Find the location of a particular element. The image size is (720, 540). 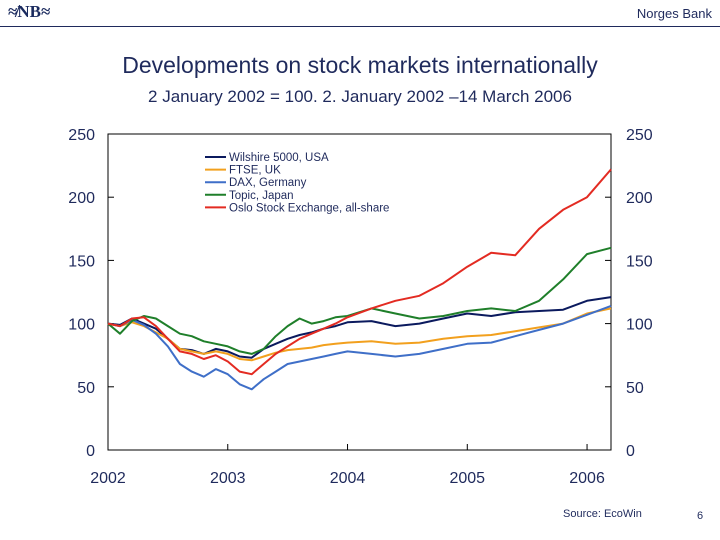

legend-label: Topic, Japan is located at coordinates (261, 196).